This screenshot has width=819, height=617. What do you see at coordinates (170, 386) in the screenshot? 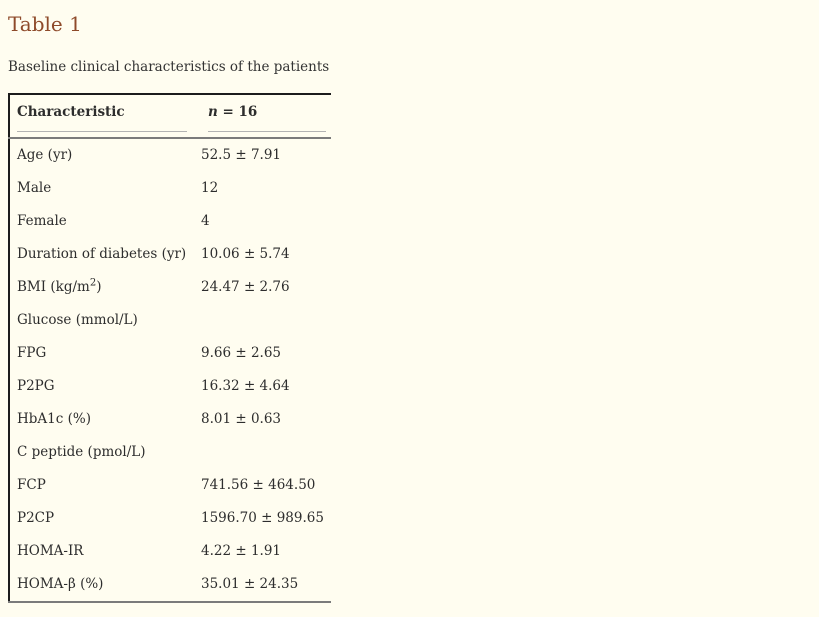
I see `table-row: P2PG 16.32 ± 4.64` at bounding box center [170, 386].